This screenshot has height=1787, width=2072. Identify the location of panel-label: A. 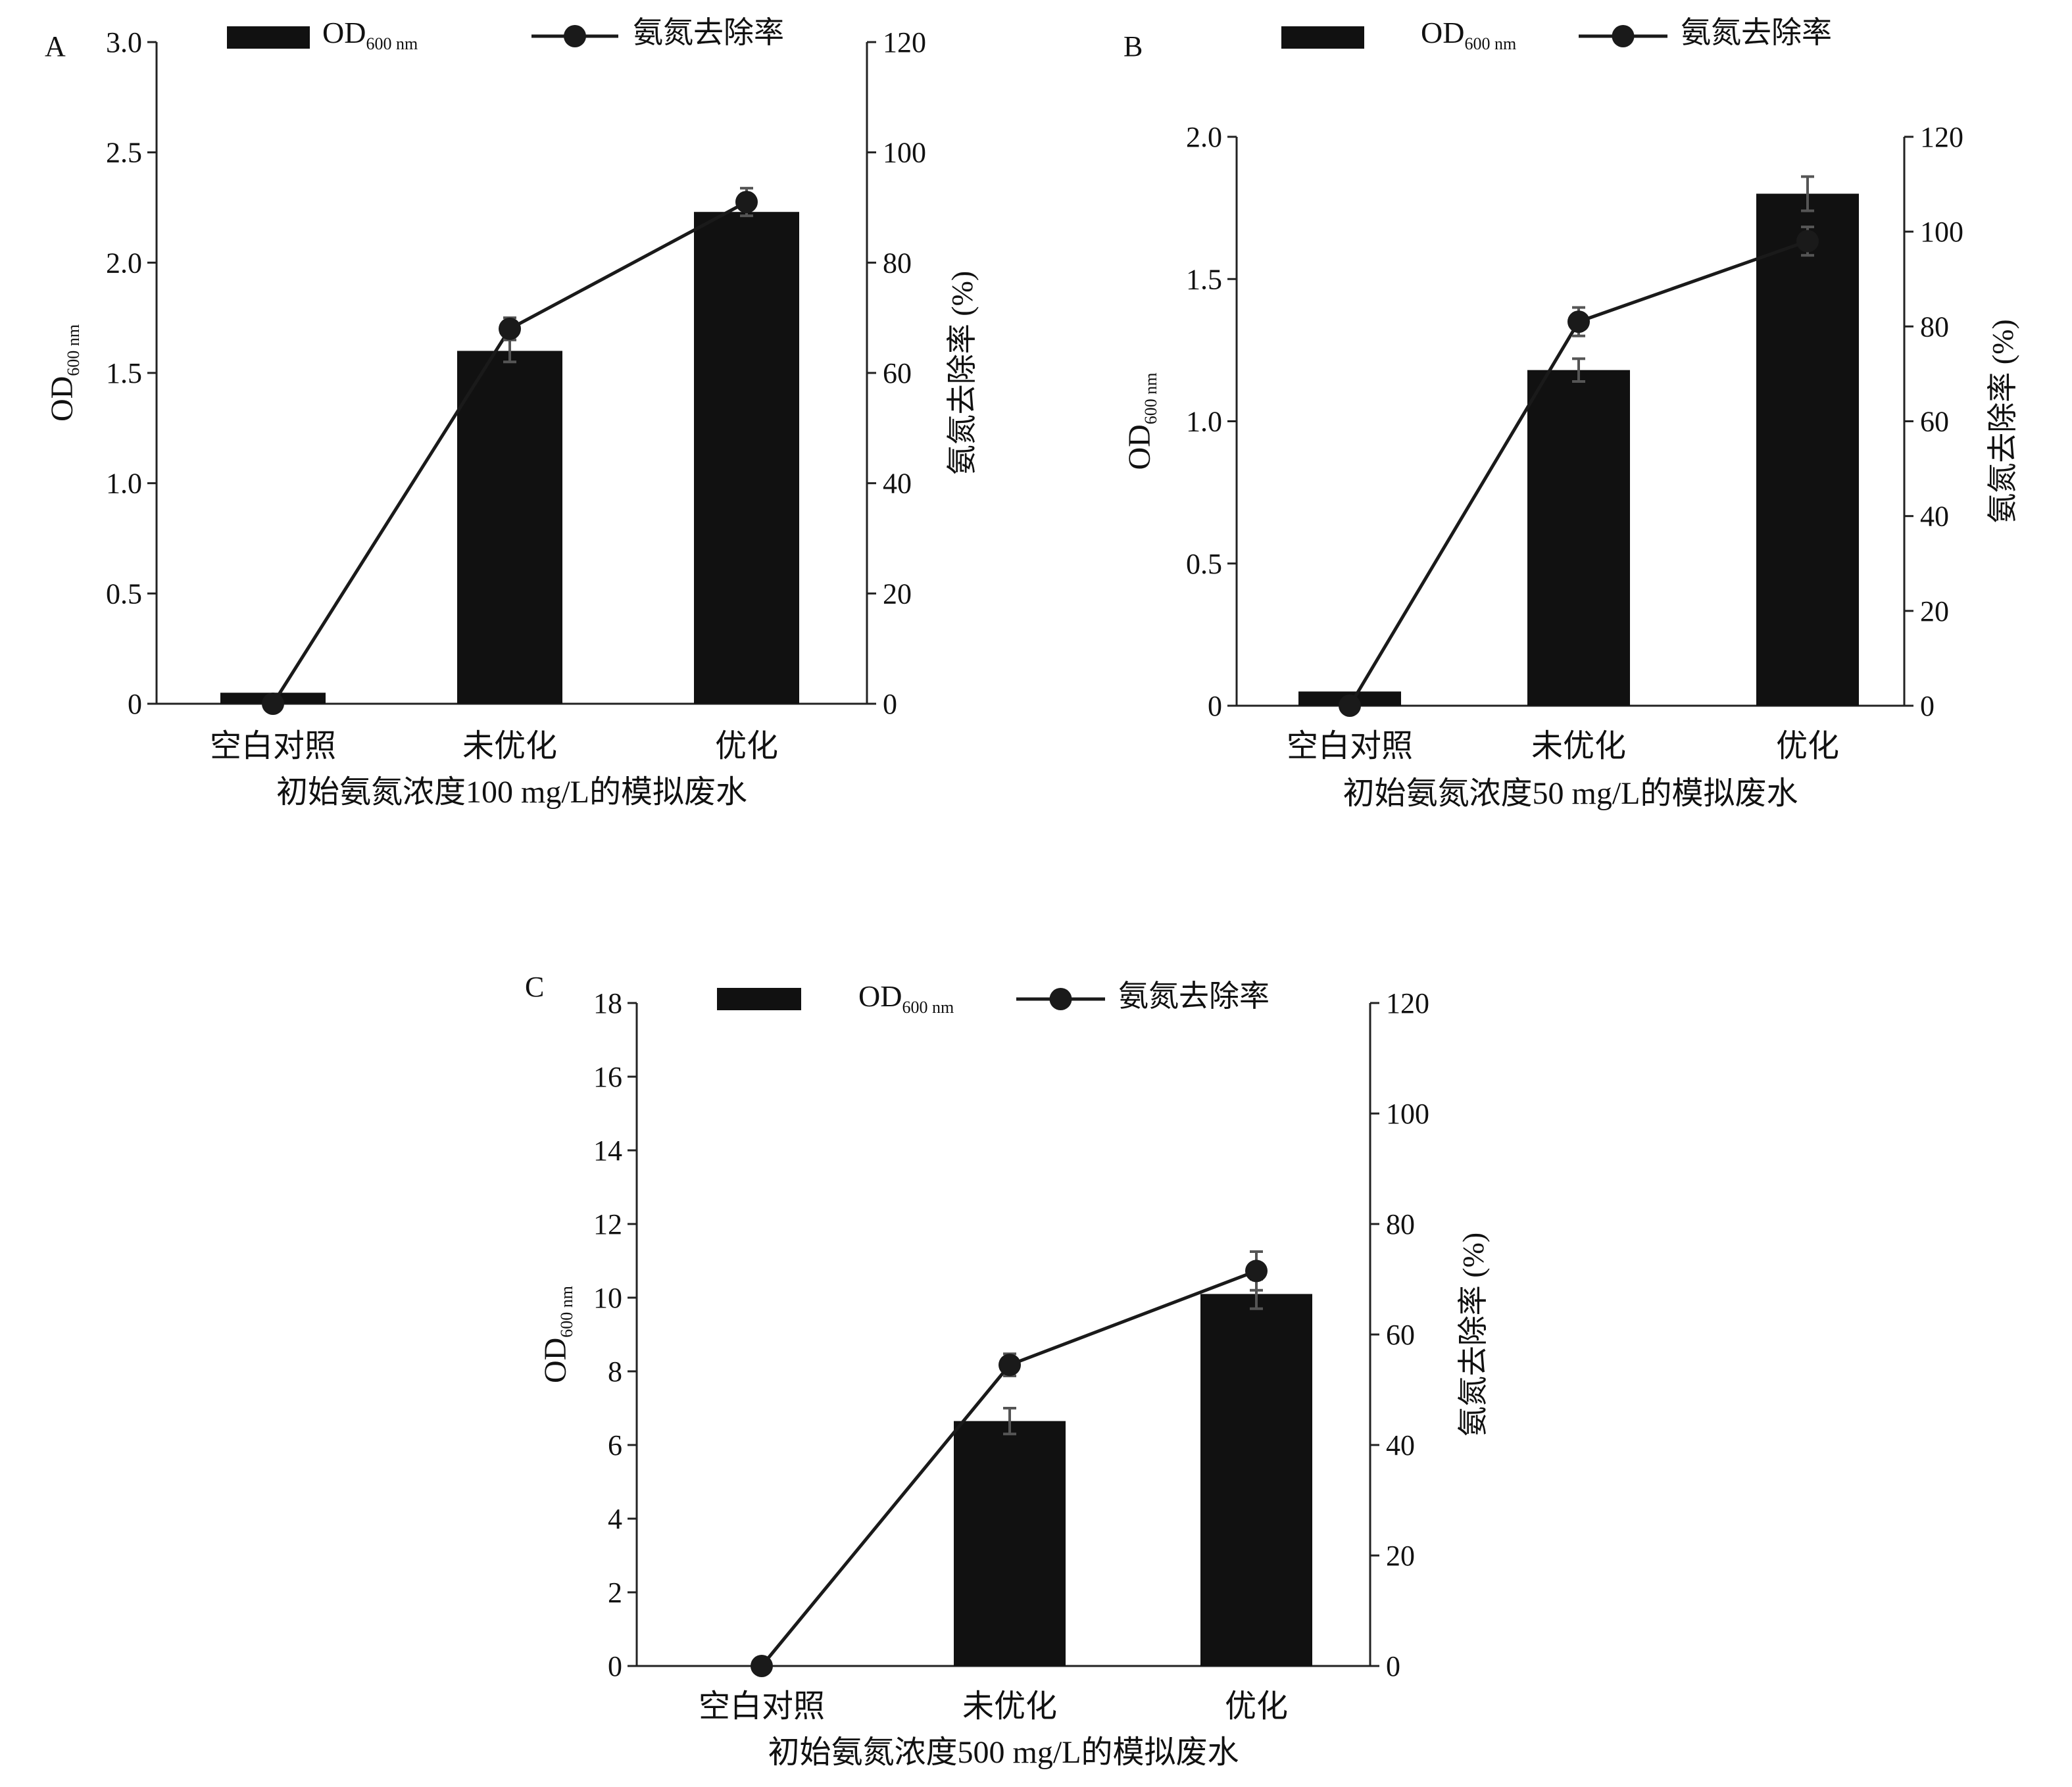
(55, 46).